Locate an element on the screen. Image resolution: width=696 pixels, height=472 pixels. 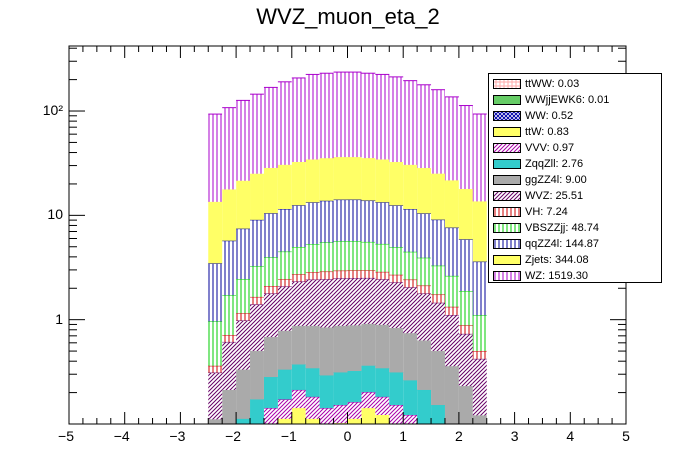
legend-entry: ZqqZll: 2.76 is located at coordinates (577, 164).